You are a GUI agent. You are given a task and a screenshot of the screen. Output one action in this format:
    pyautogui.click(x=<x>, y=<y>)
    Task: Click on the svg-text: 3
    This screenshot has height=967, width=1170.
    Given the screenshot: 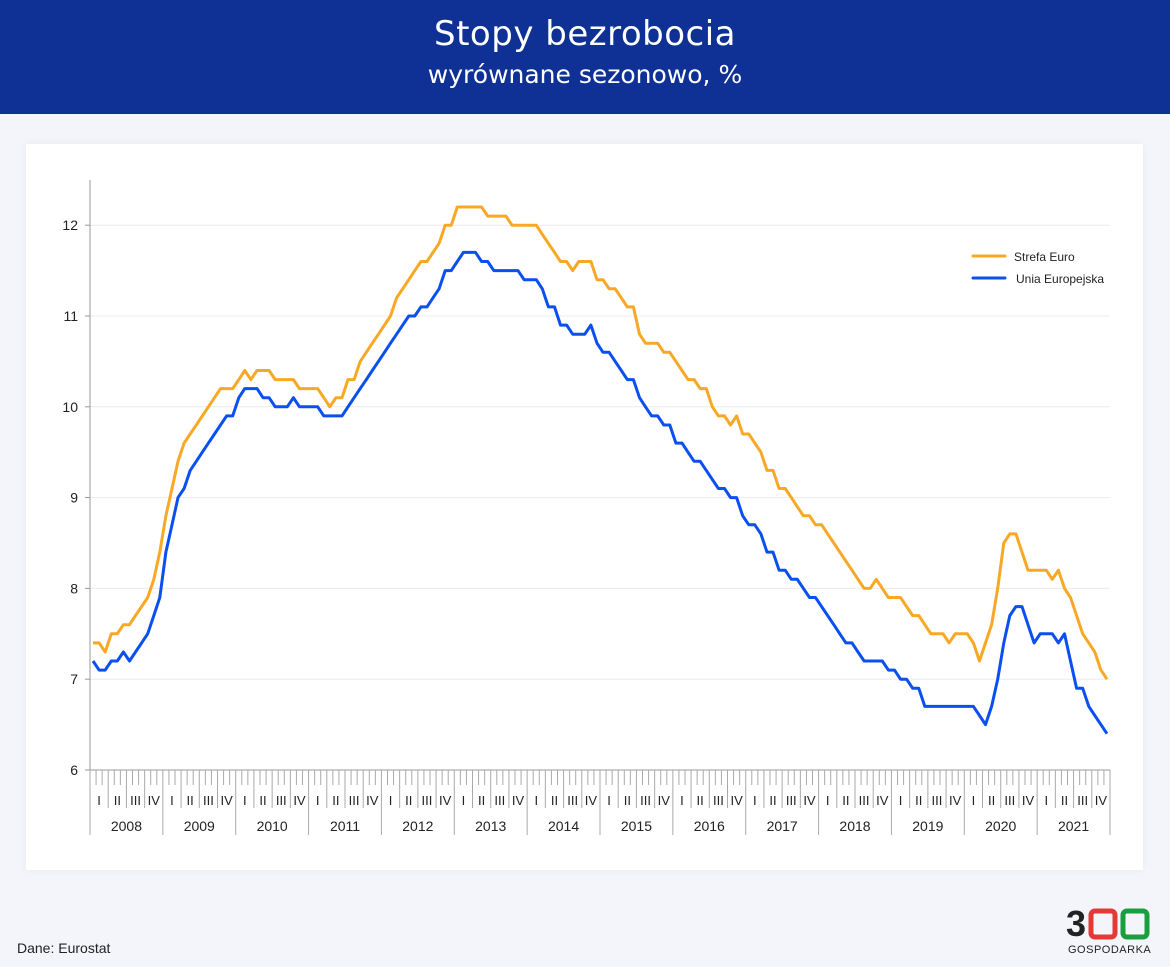 What is the action you would take?
    pyautogui.click(x=1076, y=925)
    